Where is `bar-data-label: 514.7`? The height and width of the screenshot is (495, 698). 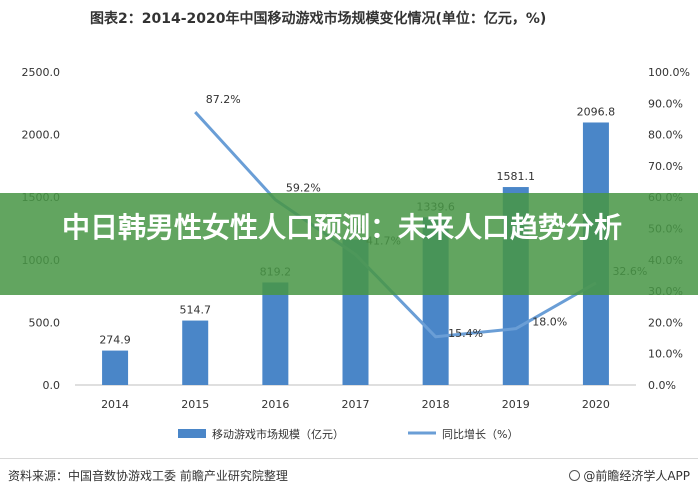 bar-data-label: 514.7 is located at coordinates (195, 310).